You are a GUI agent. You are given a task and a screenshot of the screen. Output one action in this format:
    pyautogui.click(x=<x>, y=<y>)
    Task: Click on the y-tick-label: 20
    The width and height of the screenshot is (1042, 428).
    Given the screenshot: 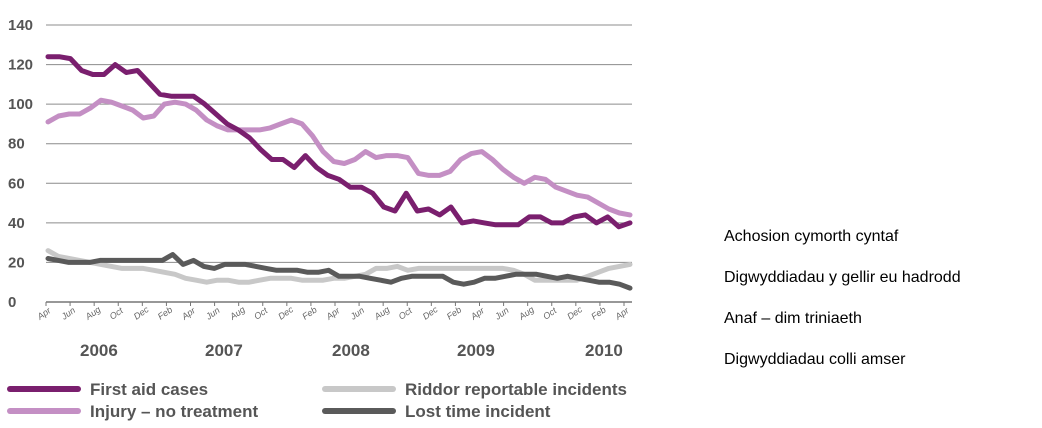 What is the action you would take?
    pyautogui.click(x=16, y=262)
    